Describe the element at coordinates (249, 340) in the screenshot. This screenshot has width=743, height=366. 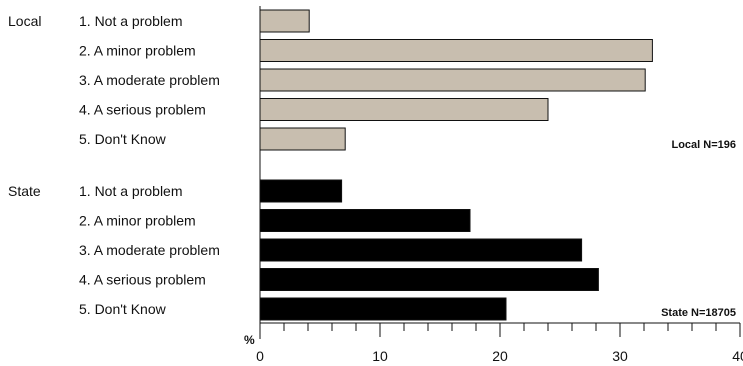
I see `x-unit-label: %` at that location.